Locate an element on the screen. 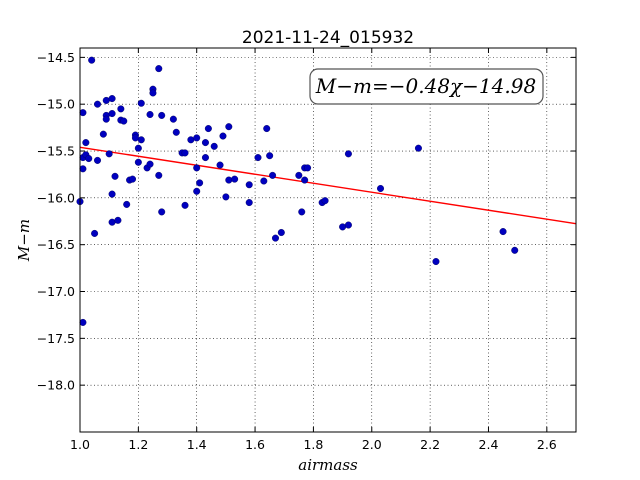 The height and width of the screenshot is (480, 640). fit-equation-frame is located at coordinates (426, 86).